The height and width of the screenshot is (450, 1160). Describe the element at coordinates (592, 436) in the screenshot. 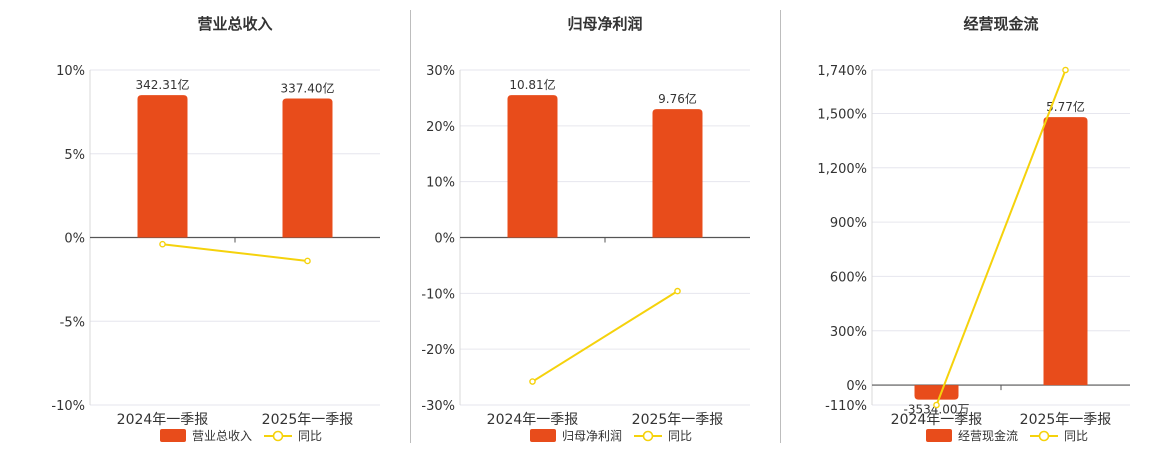

I see `legend-label: 归母净利润` at that location.